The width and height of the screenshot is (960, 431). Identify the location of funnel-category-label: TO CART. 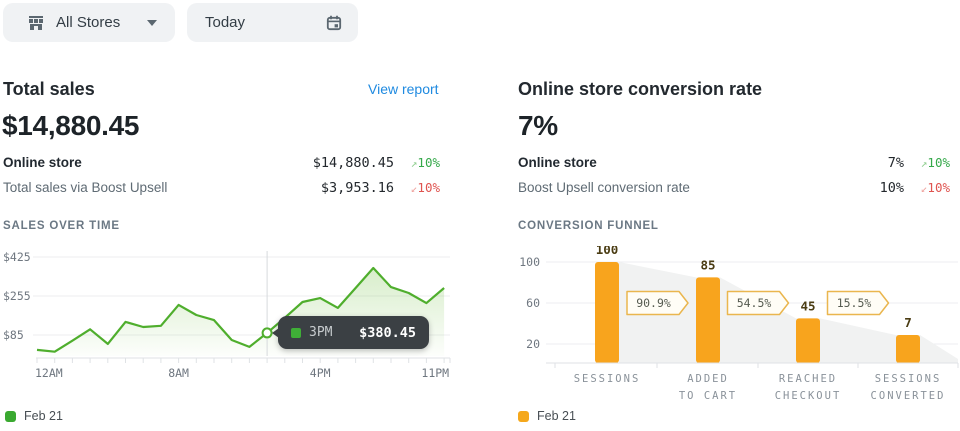
(708, 396).